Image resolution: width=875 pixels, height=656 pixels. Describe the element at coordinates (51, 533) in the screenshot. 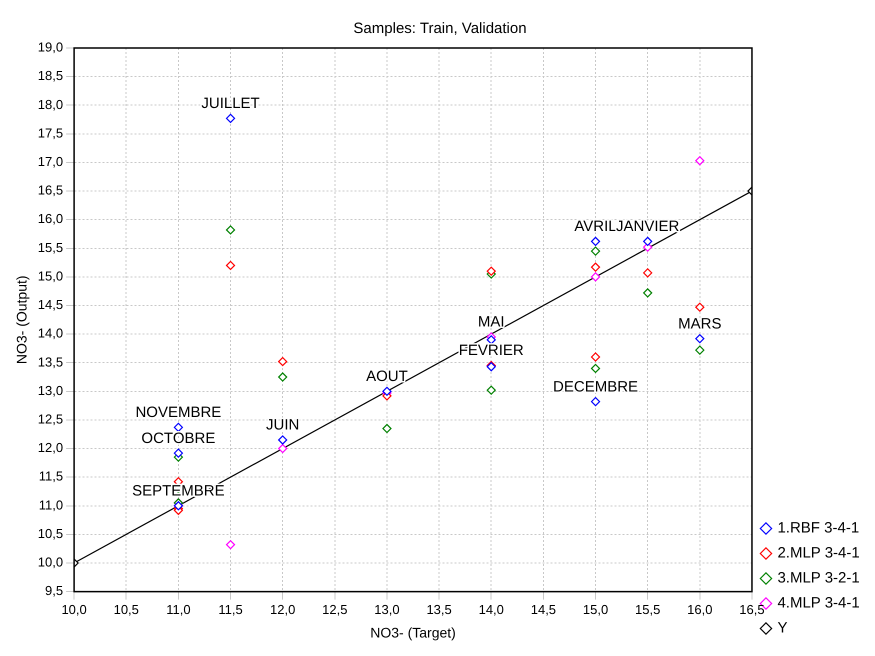

I see `y-tick-label: 10,5` at that location.